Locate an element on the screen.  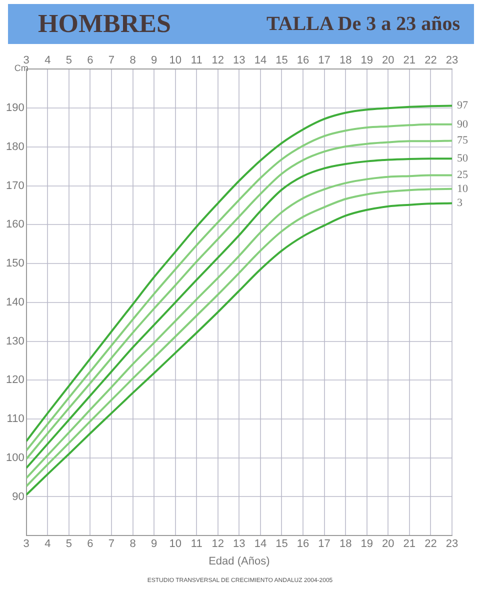
y-tick-label: 140 is located at coordinates (15, 302).